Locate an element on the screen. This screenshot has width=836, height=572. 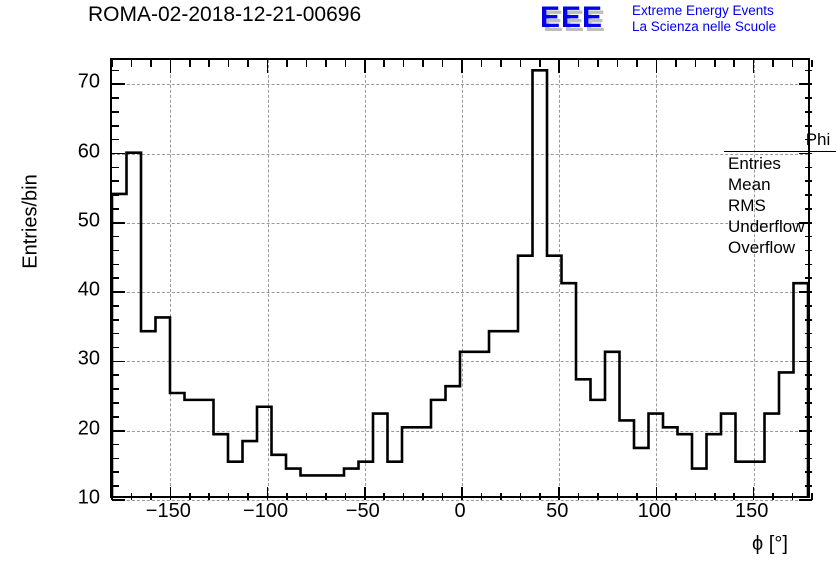
stats-row: Mean0.214 is located at coordinates (778, 184).